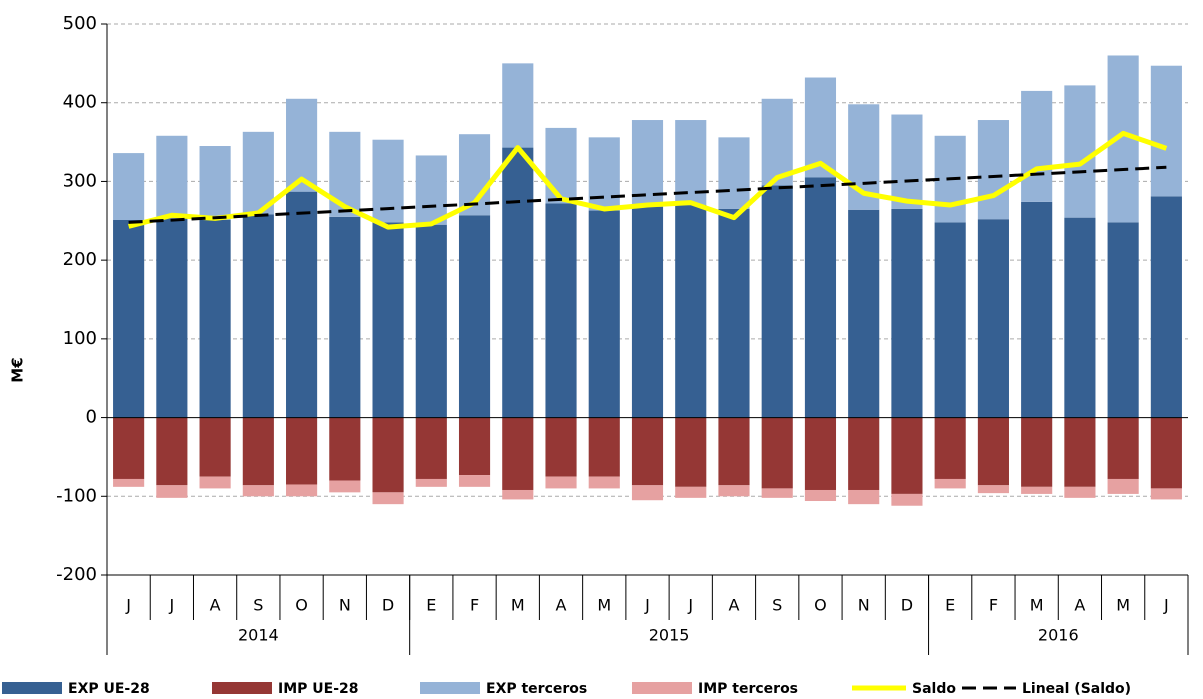 This screenshot has width=1203, height=699. What do you see at coordinates (318, 689) in the screenshot?
I see `legend-label: IMP UE-28` at bounding box center [318, 689].